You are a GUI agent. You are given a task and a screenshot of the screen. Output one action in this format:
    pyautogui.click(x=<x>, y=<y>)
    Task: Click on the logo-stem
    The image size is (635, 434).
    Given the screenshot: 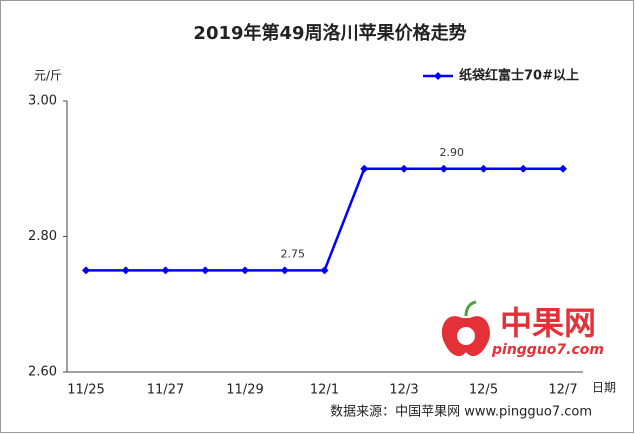 What is the action you would take?
    pyautogui.click(x=470, y=308)
    